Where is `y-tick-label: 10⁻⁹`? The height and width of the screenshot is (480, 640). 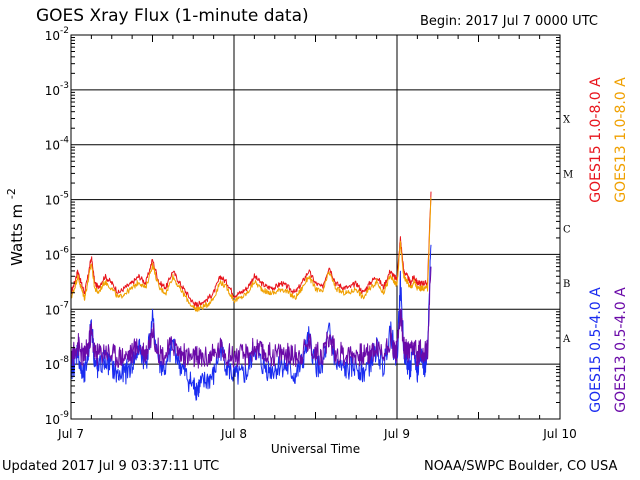
y-tick-label: 10⁻⁹ is located at coordinates (57, 418).